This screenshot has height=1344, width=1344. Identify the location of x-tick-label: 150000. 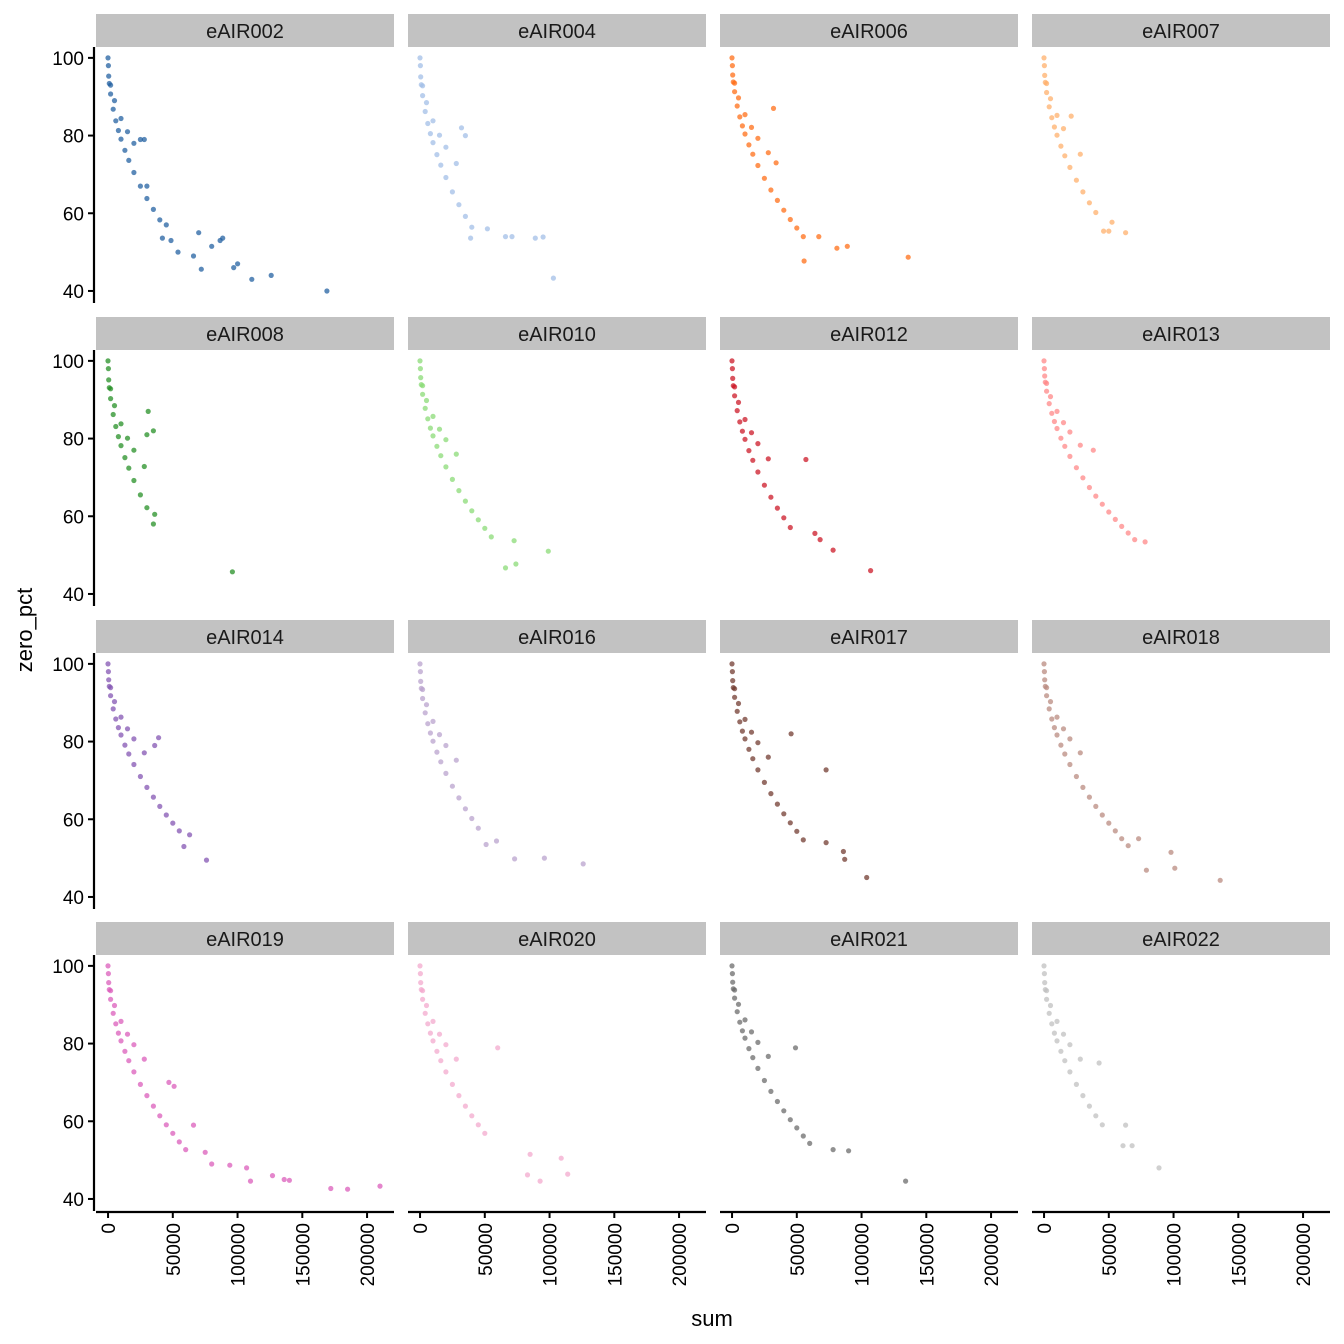
(303, 1254).